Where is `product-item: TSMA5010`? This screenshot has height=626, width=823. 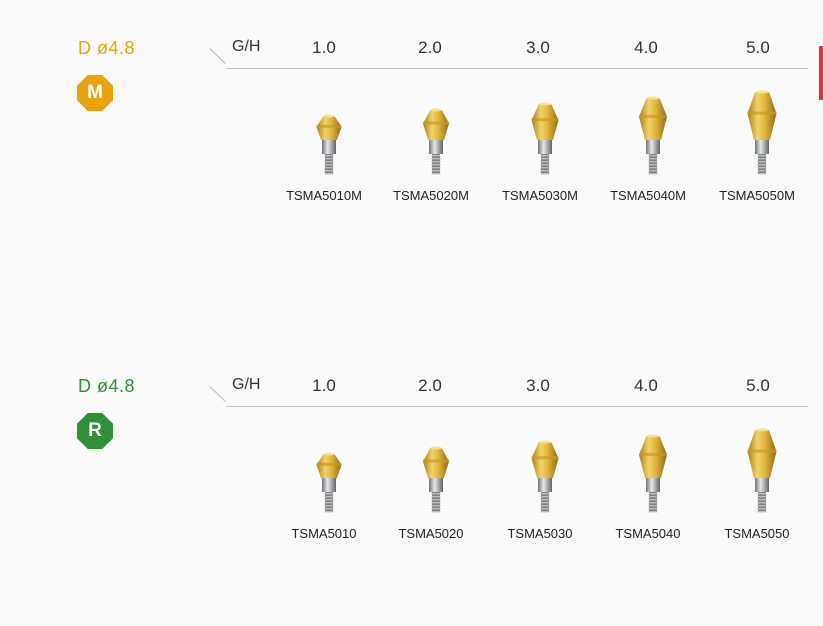
product-item: TSMA5010 is located at coordinates (324, 486).